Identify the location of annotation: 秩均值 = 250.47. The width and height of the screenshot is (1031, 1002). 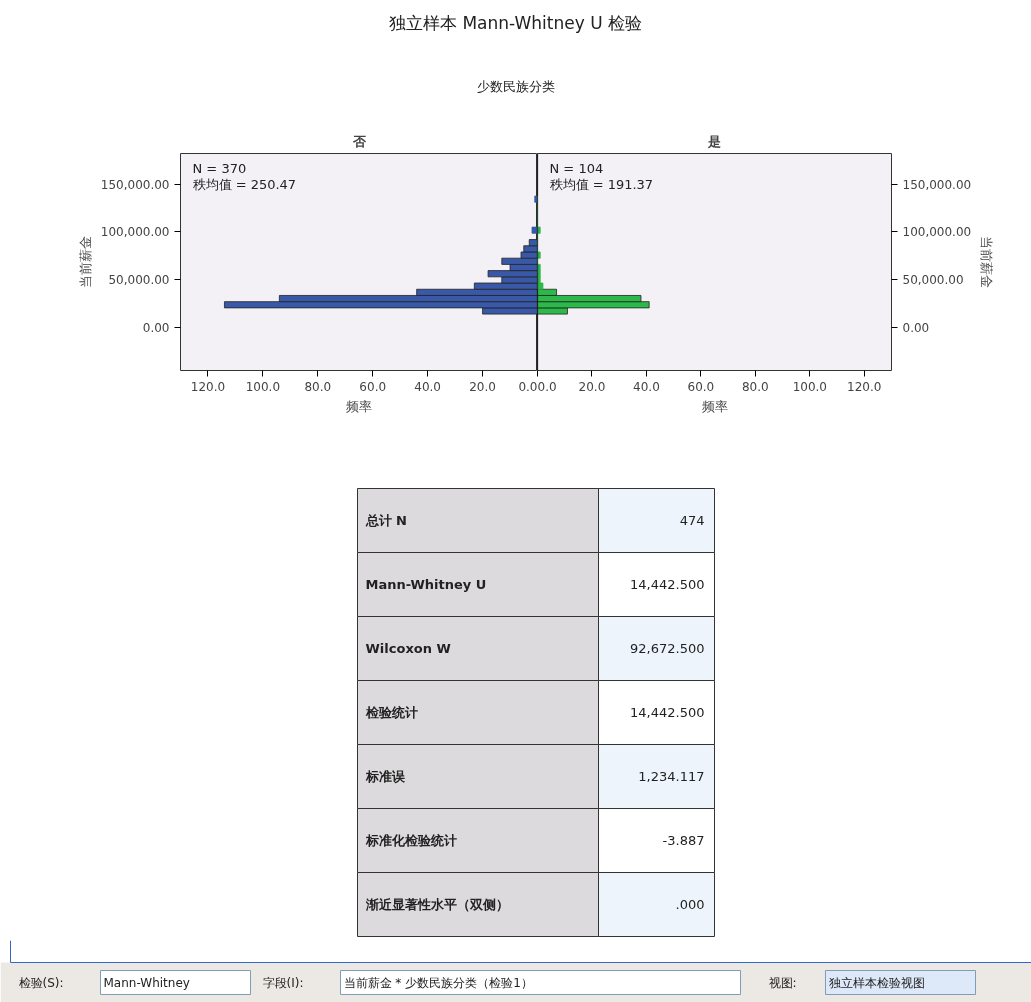
(244, 184).